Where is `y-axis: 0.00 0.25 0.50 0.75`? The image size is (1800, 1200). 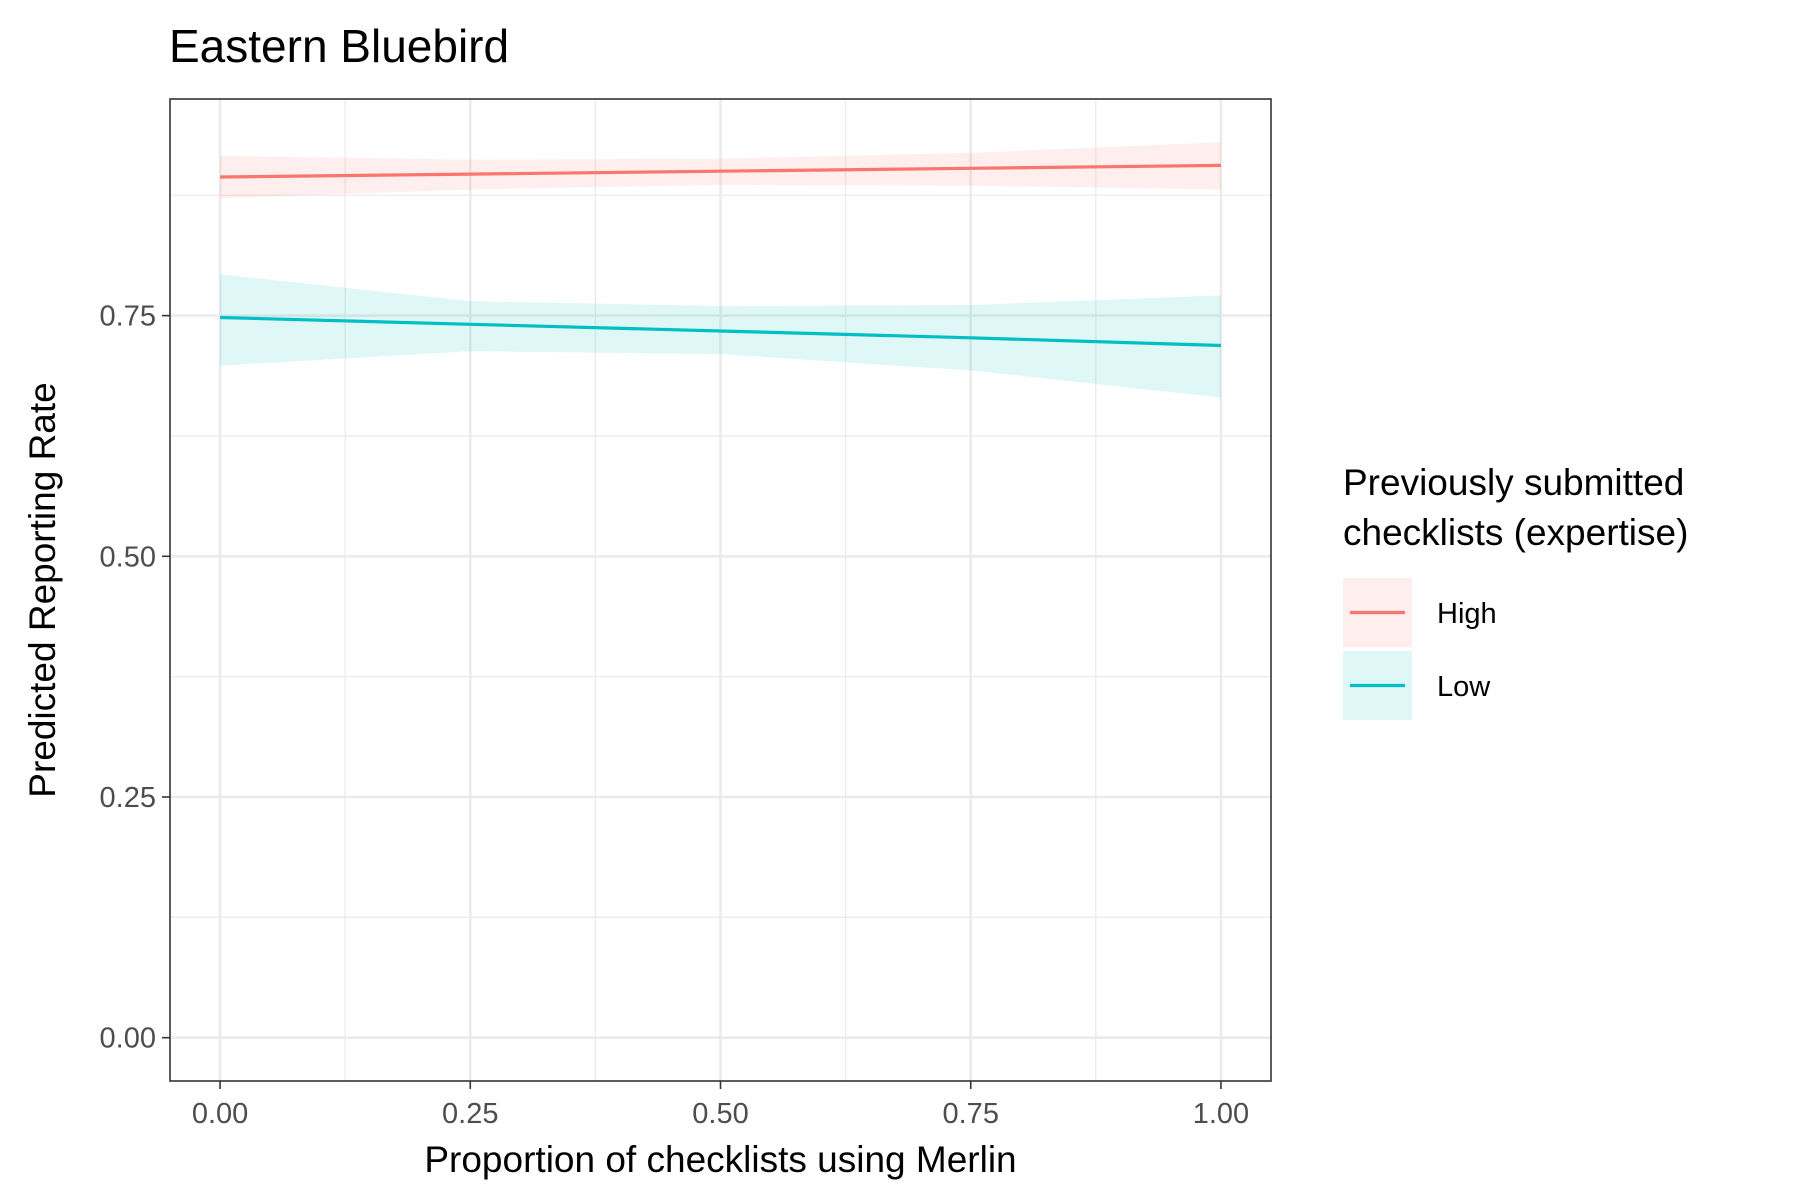 y-axis: 0.00 0.25 0.50 0.75 is located at coordinates (135, 678).